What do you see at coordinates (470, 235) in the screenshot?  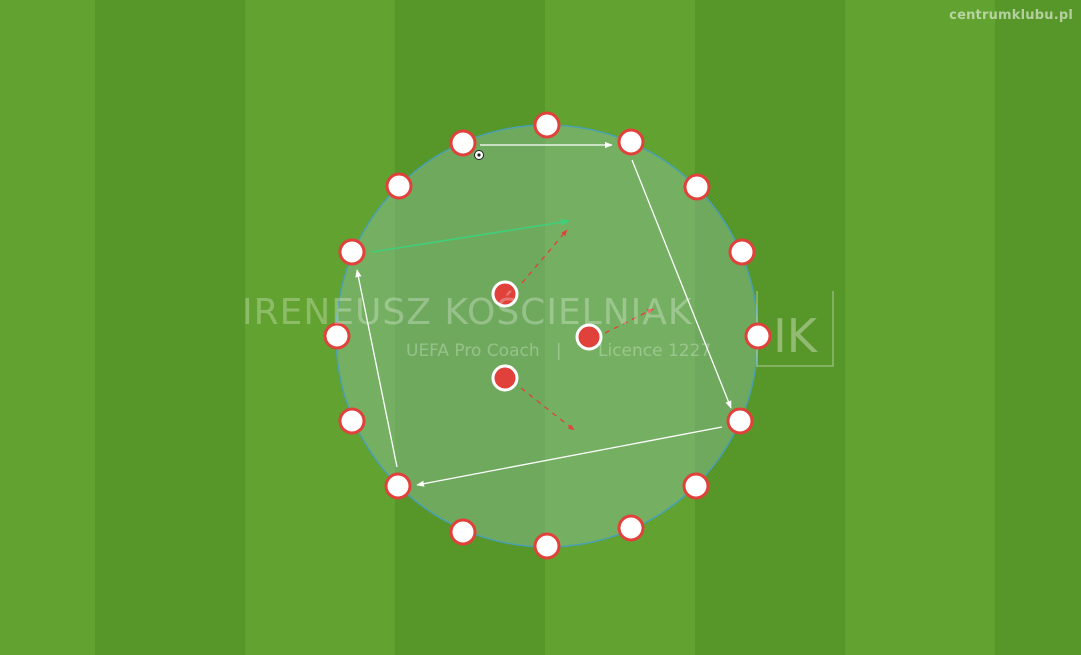 I see `run-arrow` at bounding box center [470, 235].